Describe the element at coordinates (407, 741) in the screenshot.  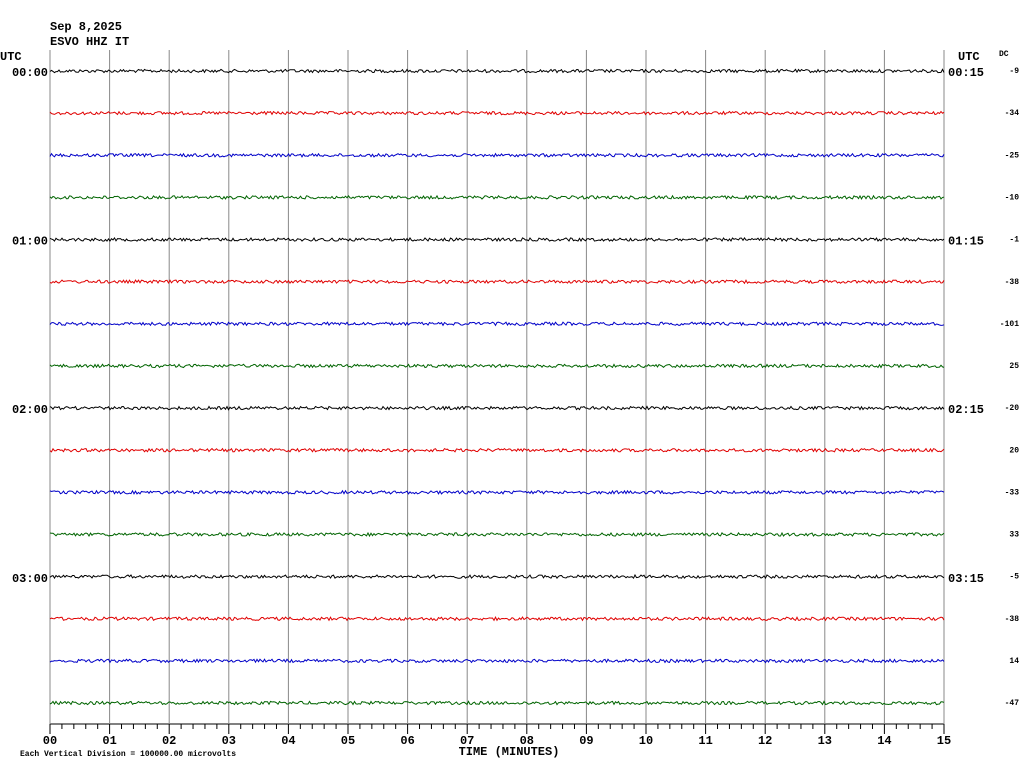
I see `x-tick-label: 06` at that location.